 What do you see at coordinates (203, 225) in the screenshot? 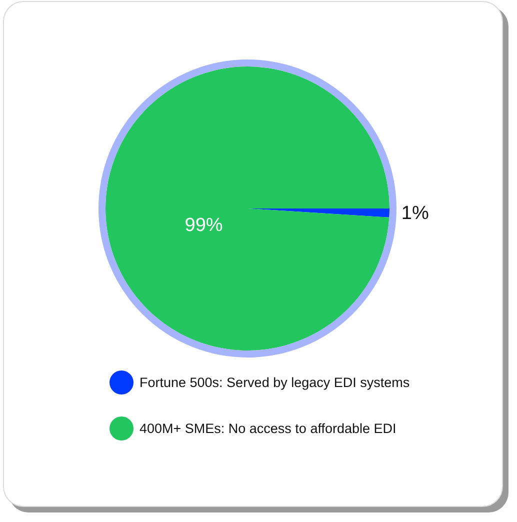
I see `data-label: 99%` at bounding box center [203, 225].